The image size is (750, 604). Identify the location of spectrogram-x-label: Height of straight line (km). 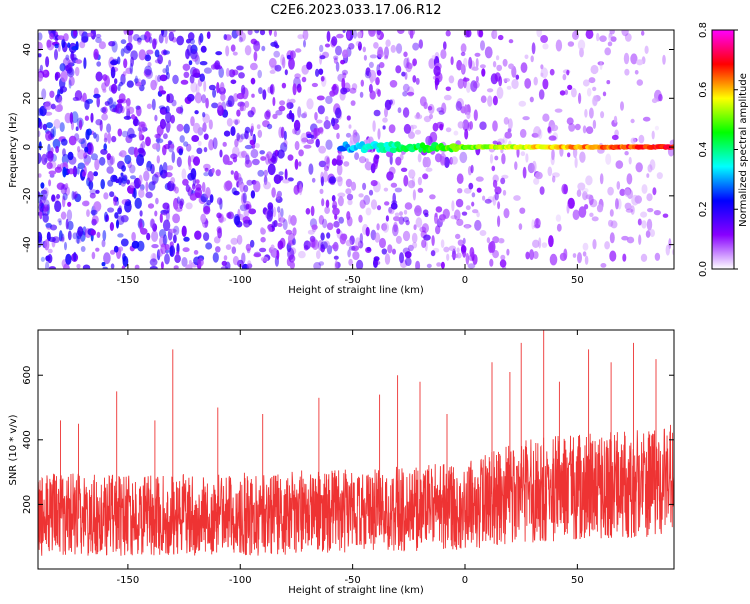
(356, 290).